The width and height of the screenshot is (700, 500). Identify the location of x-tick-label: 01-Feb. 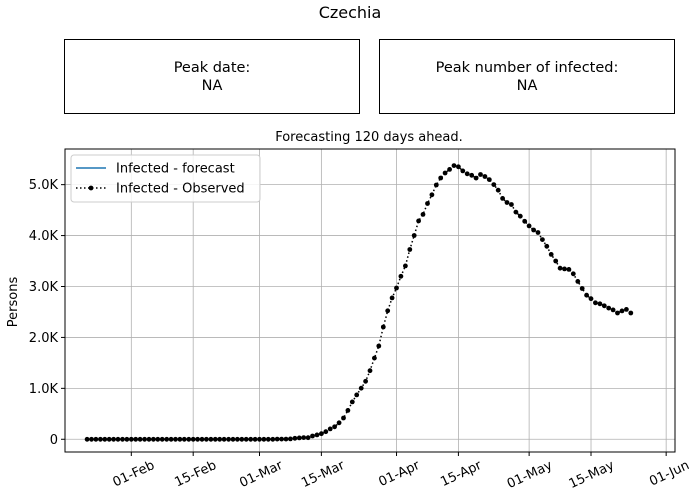
(134, 474).